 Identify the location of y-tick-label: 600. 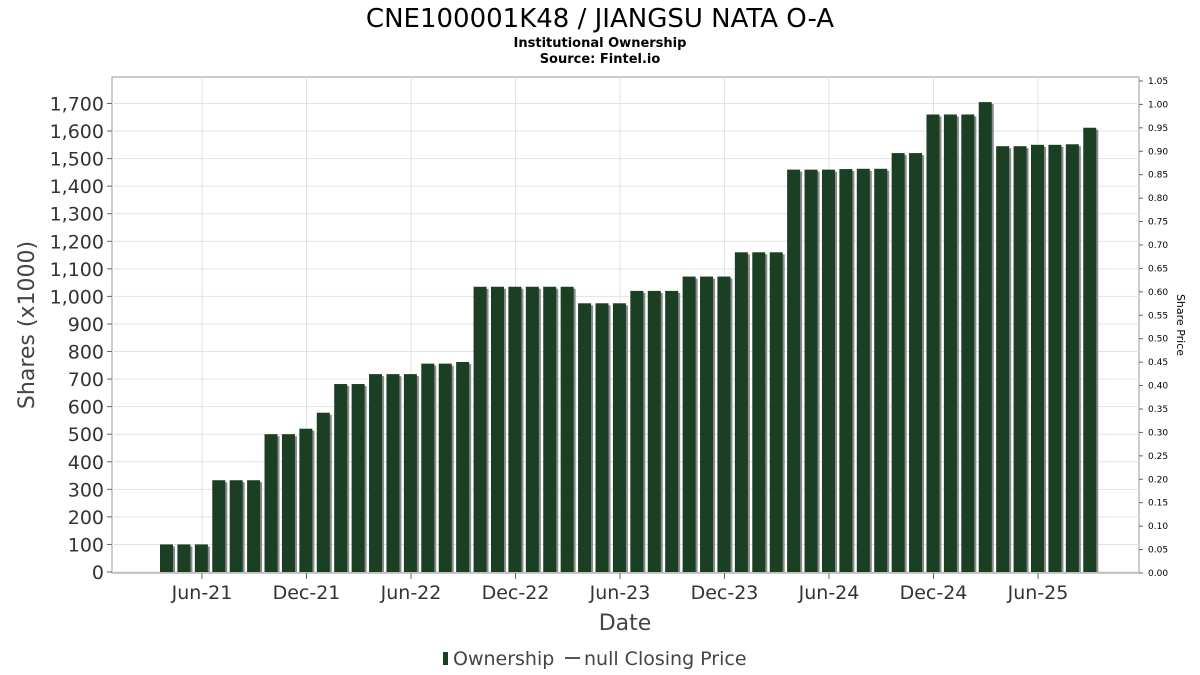
(86, 408).